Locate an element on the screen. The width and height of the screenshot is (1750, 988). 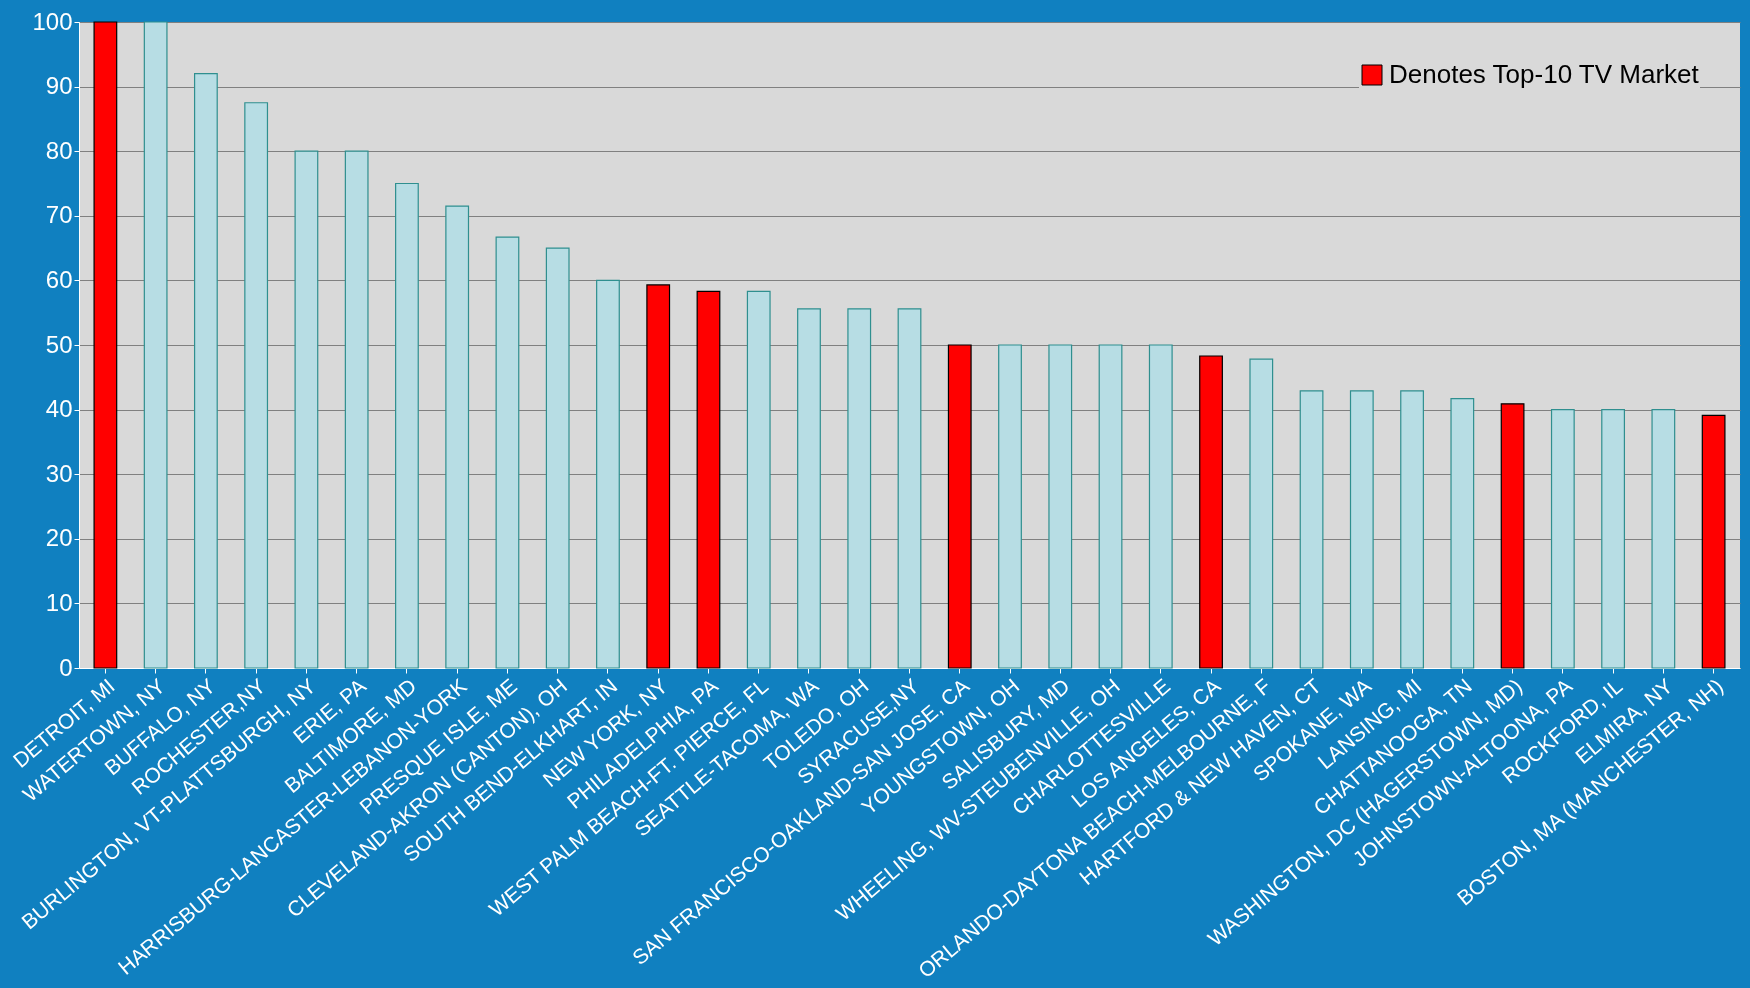
y-tick-label: 40 is located at coordinates (59, 409).